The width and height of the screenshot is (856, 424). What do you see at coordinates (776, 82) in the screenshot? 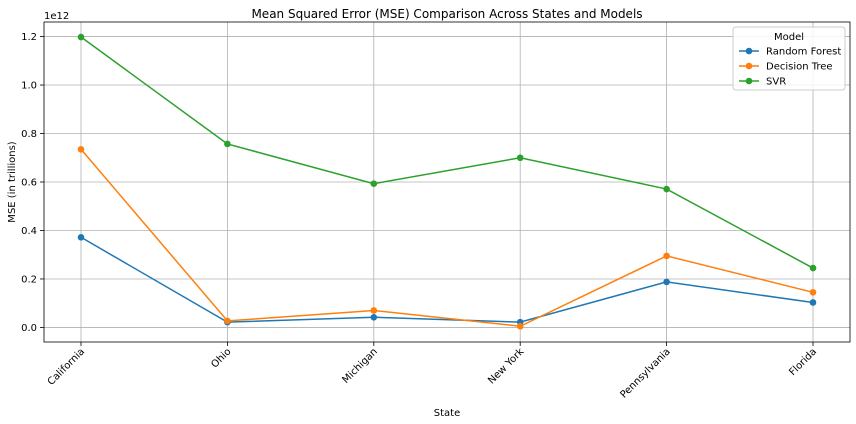
I see `legend-label-svr: SVR` at bounding box center [776, 82].